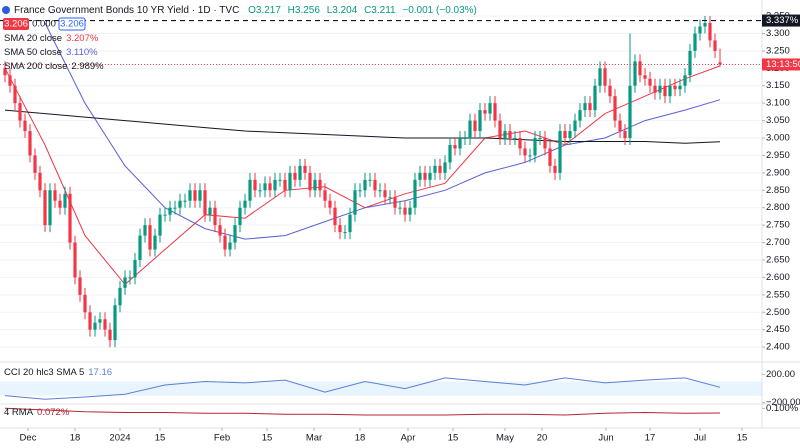  Describe the element at coordinates (783, 402) in the screenshot. I see `y-tick-label: −200.00` at that location.